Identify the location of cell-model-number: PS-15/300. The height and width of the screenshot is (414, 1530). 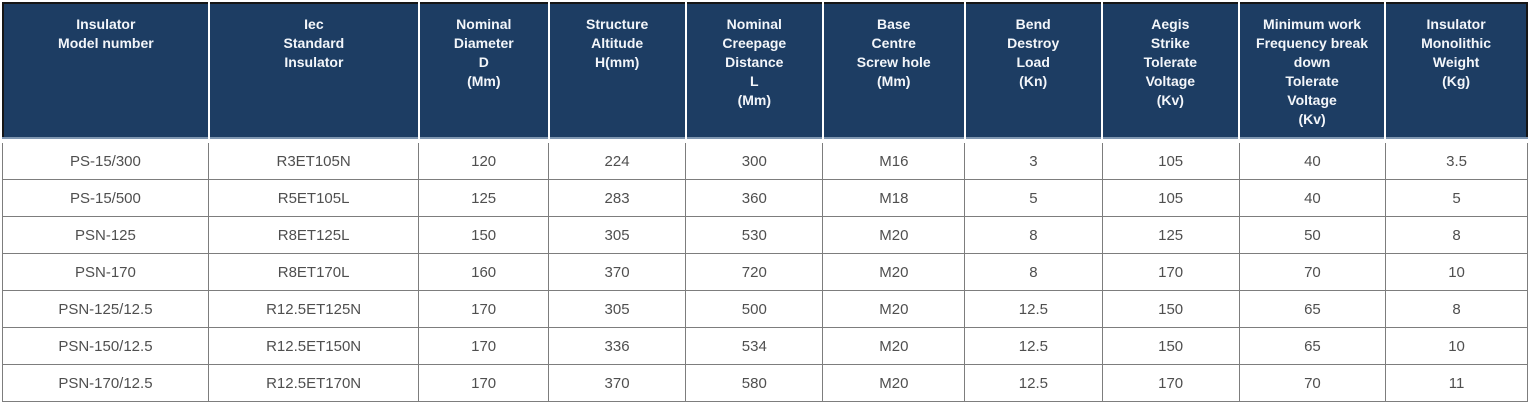
(105, 161).